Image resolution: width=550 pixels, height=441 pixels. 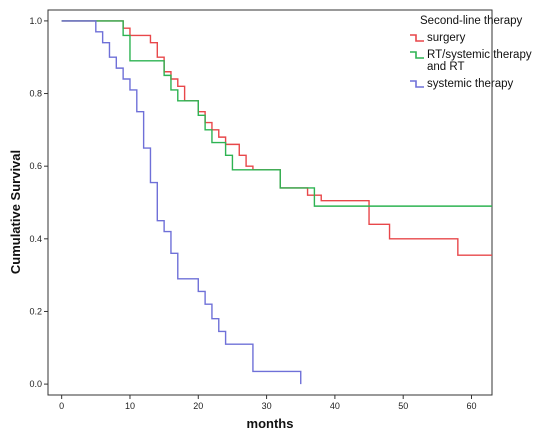 What do you see at coordinates (403, 406) in the screenshot?
I see `x-tick-label: 50` at bounding box center [403, 406].